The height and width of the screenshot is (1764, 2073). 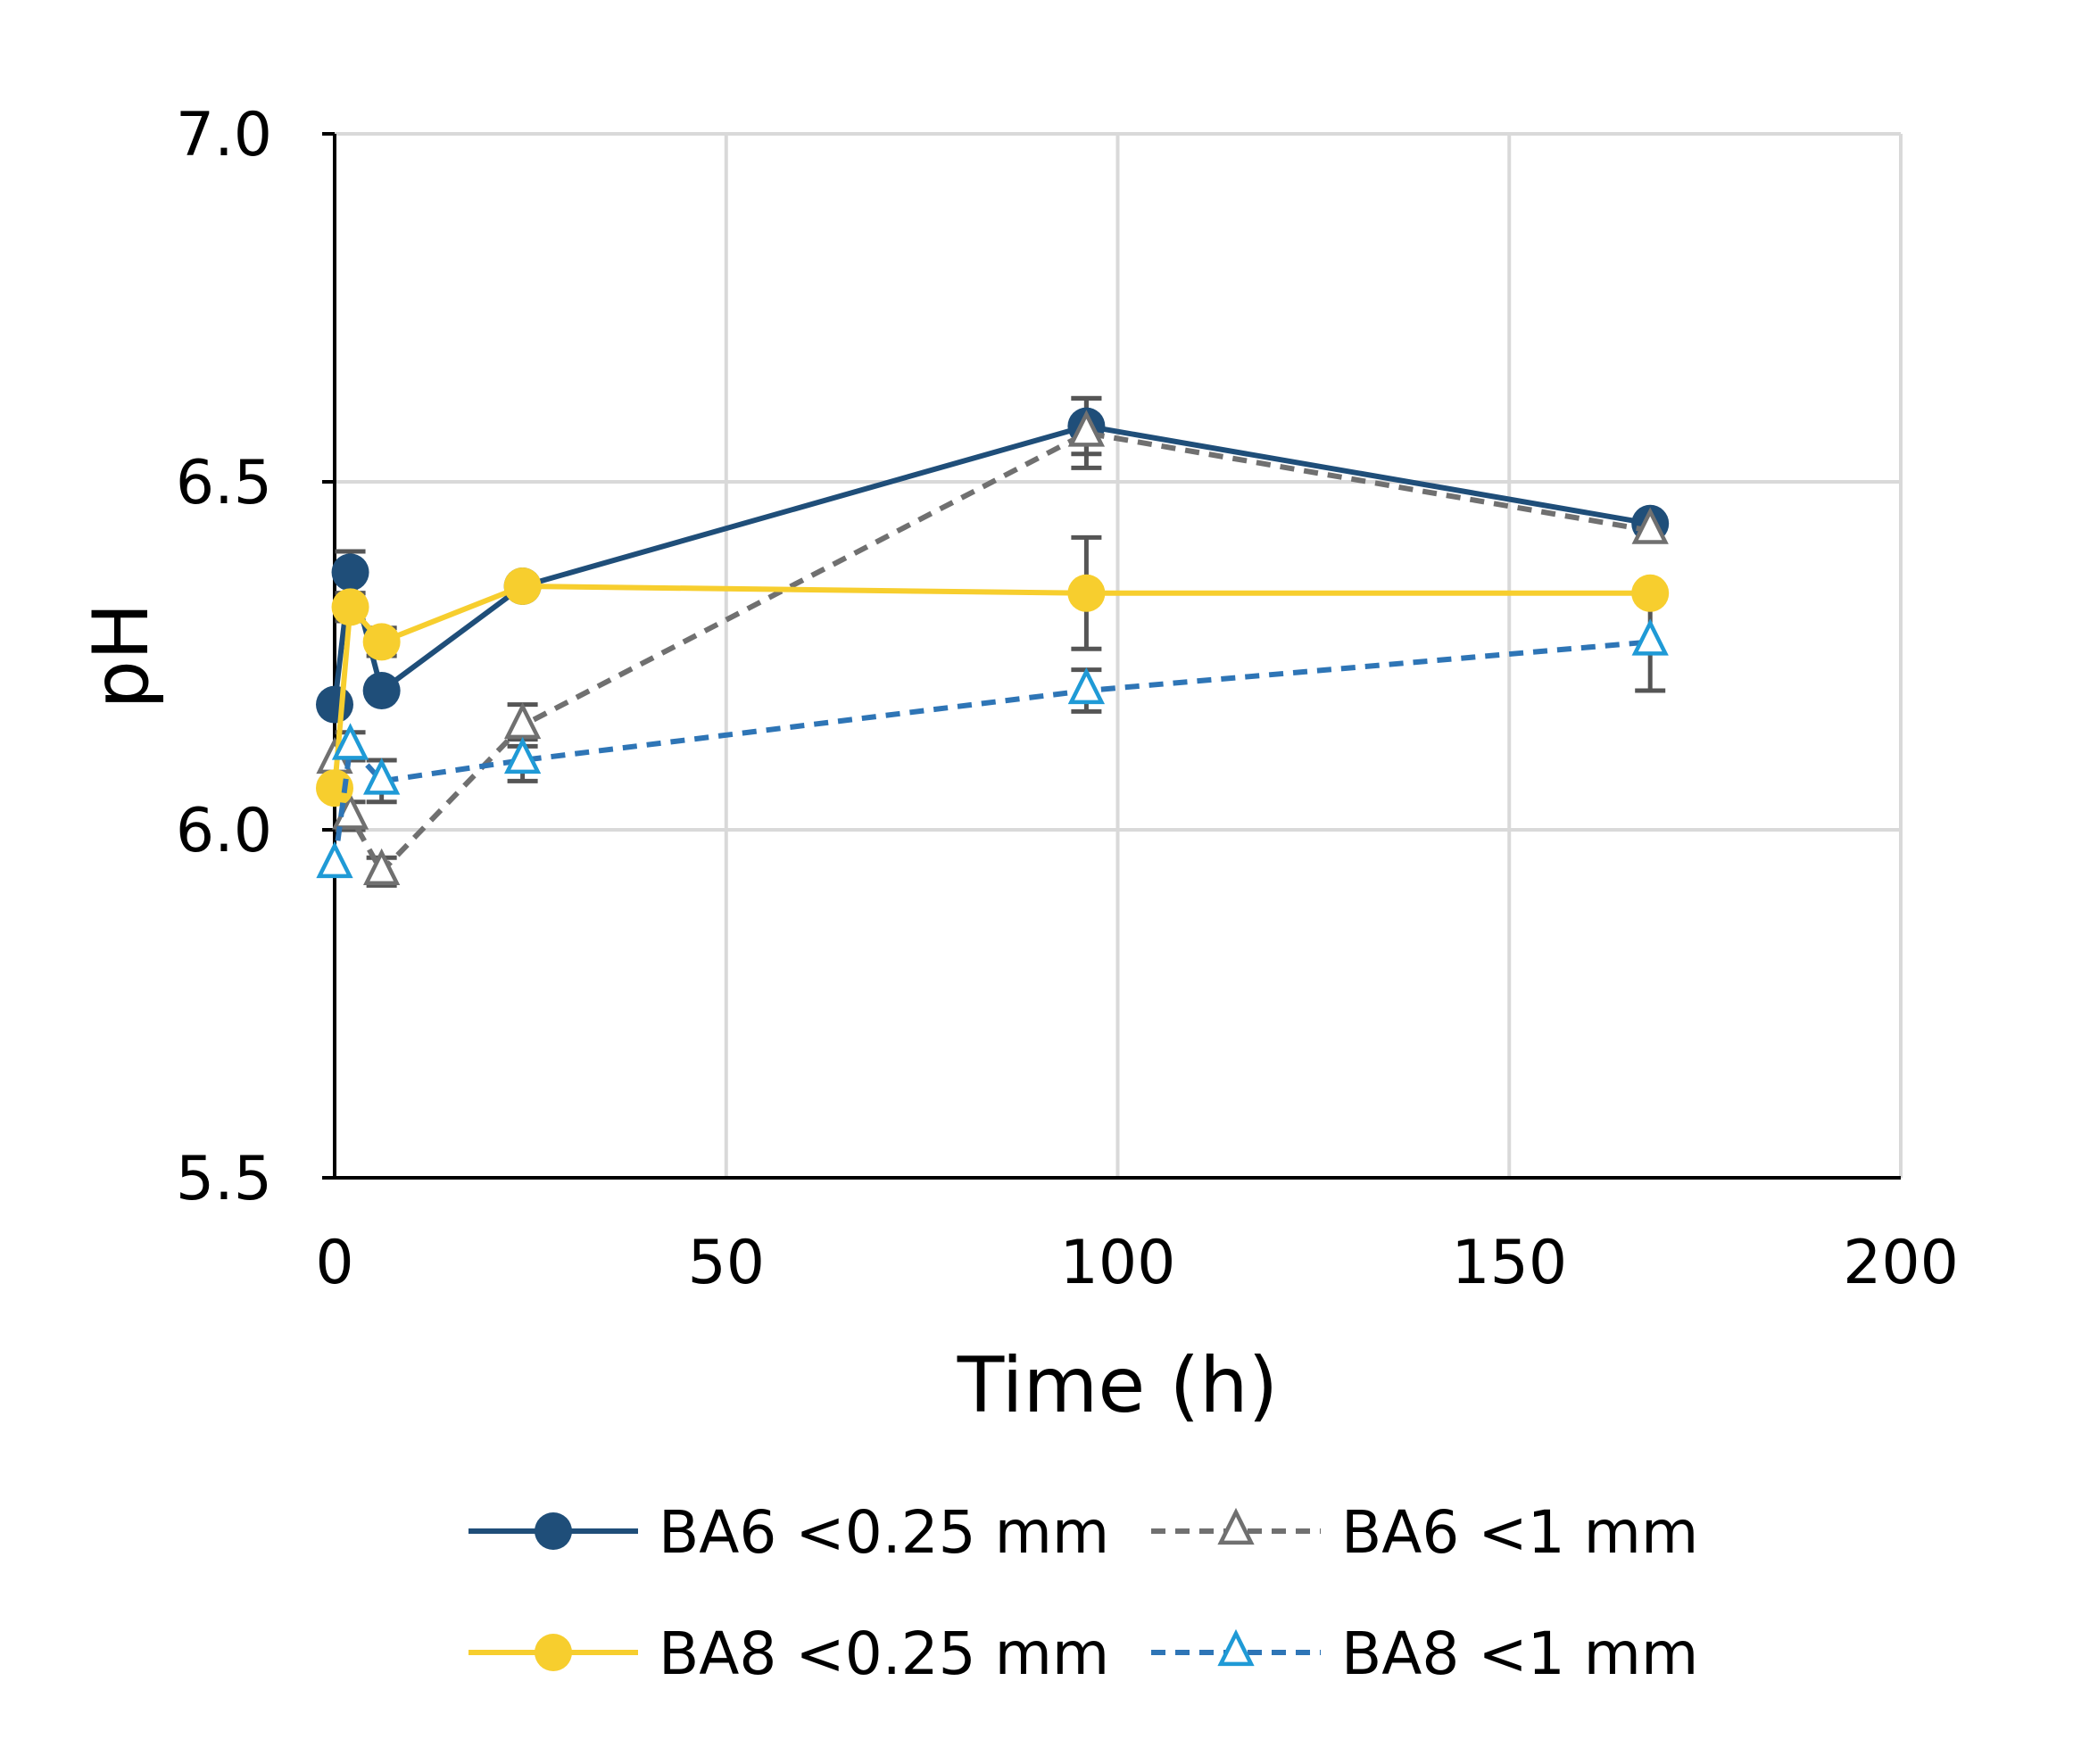 I want to click on legend-item: BA6 <1 mm, so click(x=1424, y=1533).